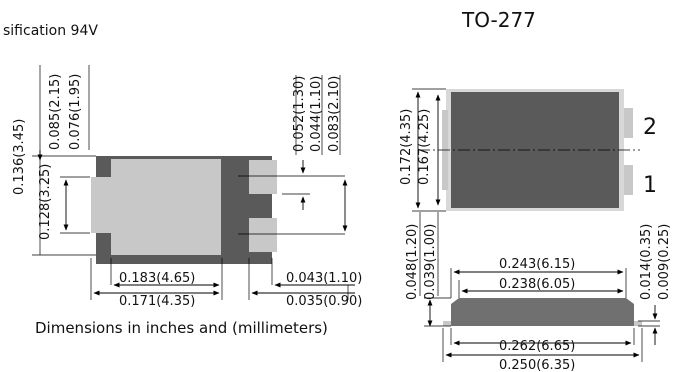 The image size is (681, 372). Describe the element at coordinates (316, 114) in the screenshot. I see `dim-0044: 0.044(1.10)` at that location.